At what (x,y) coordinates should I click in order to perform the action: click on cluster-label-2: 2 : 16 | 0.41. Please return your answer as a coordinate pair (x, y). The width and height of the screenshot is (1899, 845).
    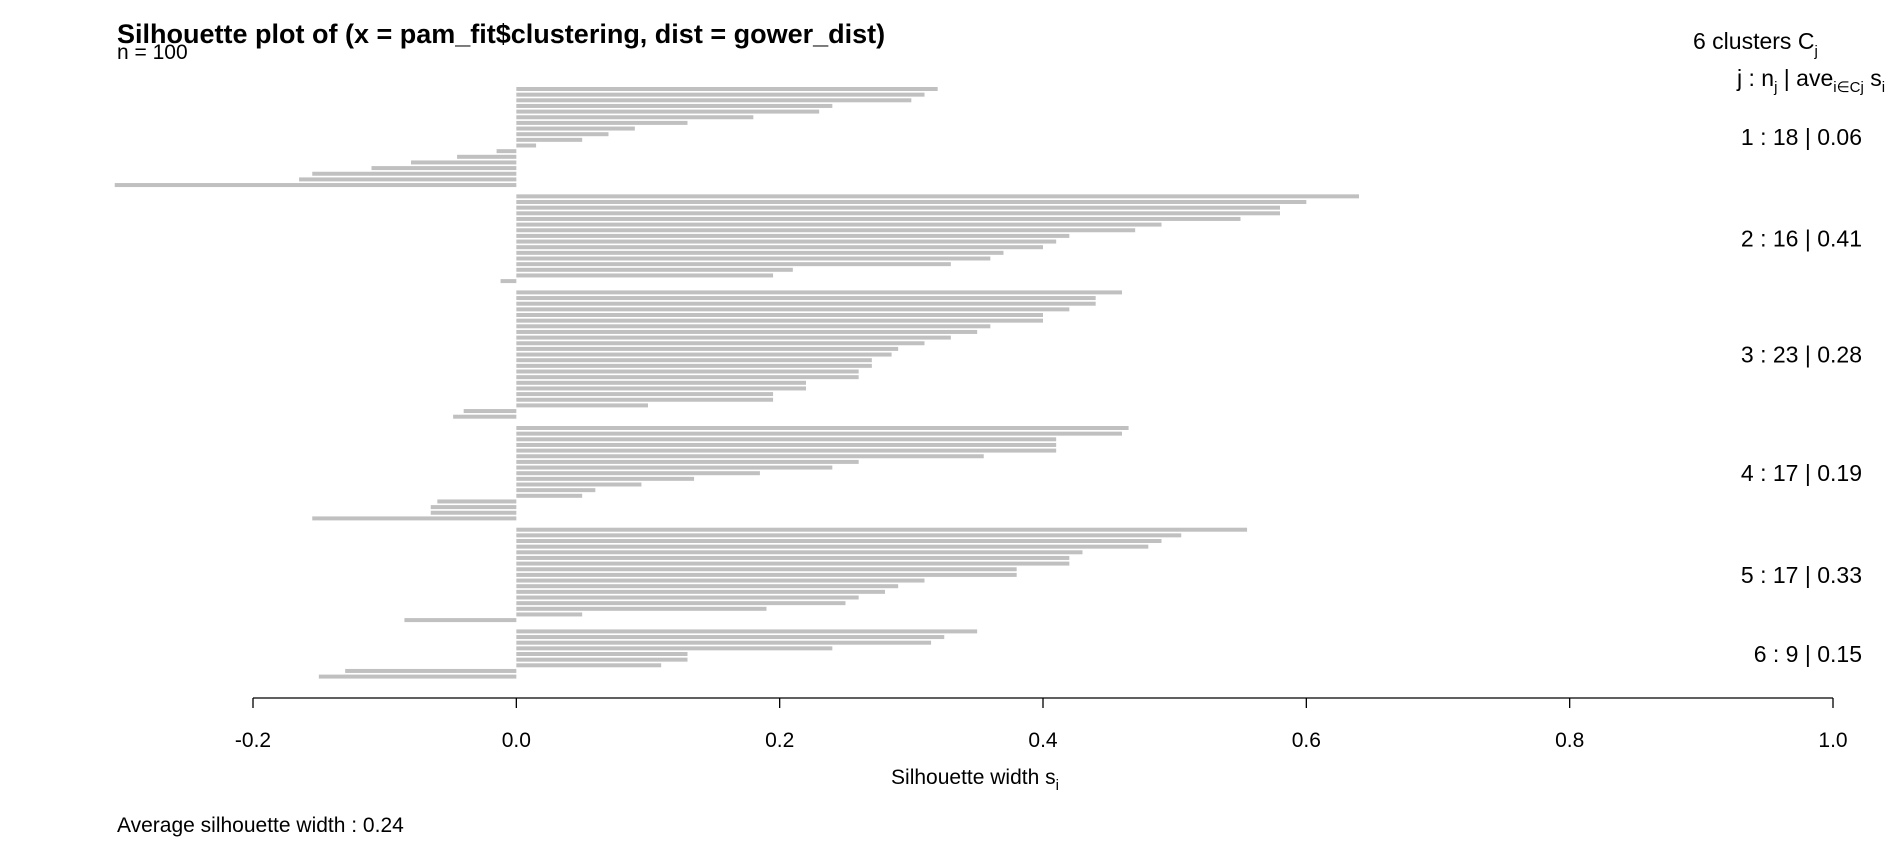
    Looking at the image, I should click on (1801, 239).